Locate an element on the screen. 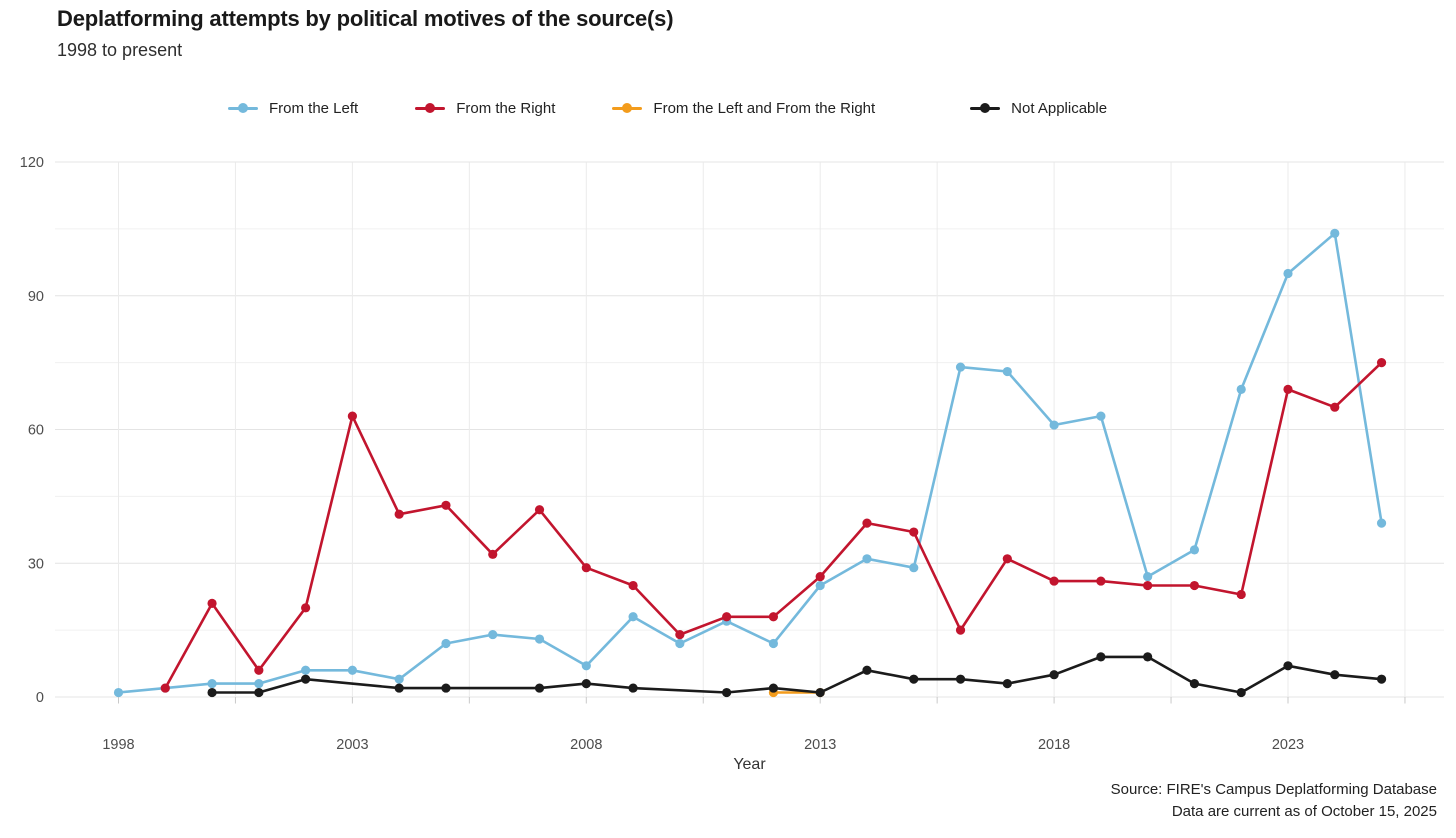  legend-item-from-the-left: From the Left is located at coordinates (293, 108).